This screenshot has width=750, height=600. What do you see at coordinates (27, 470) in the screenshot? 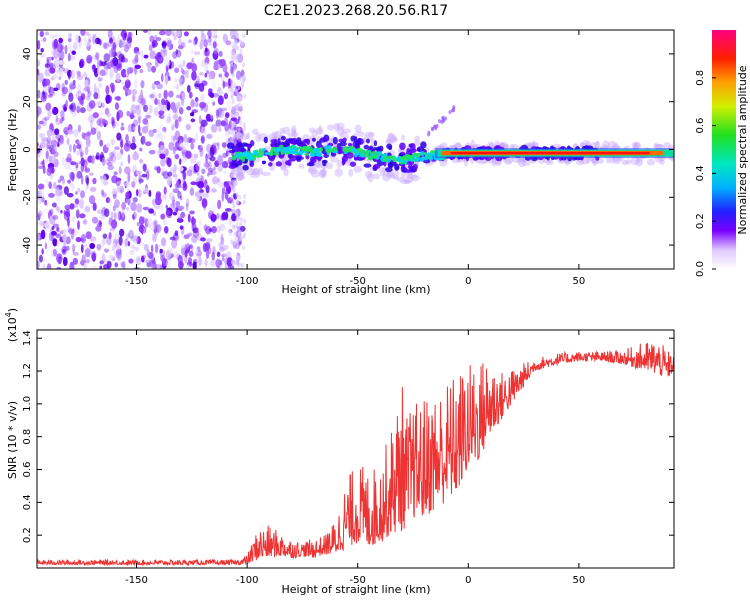
I see `snr-y-tick-label: 0.6` at bounding box center [27, 470].